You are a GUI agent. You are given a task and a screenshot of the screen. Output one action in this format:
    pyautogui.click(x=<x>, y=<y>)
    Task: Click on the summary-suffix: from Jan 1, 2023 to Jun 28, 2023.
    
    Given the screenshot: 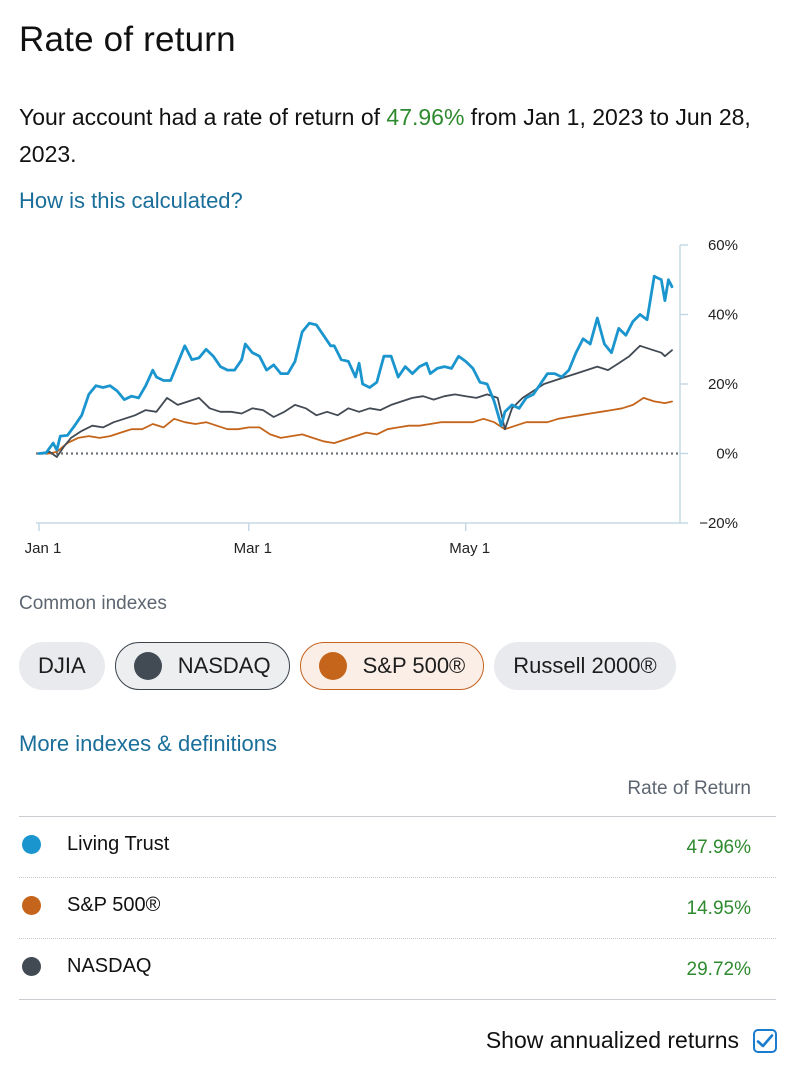 What is the action you would take?
    pyautogui.click(x=385, y=135)
    